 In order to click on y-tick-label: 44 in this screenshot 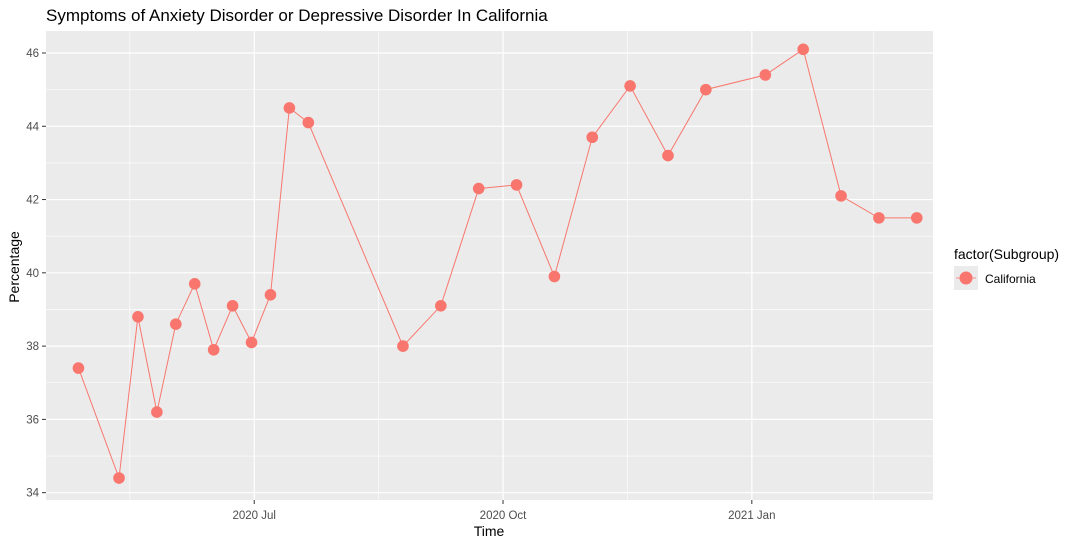, I will do `click(32, 127)`.